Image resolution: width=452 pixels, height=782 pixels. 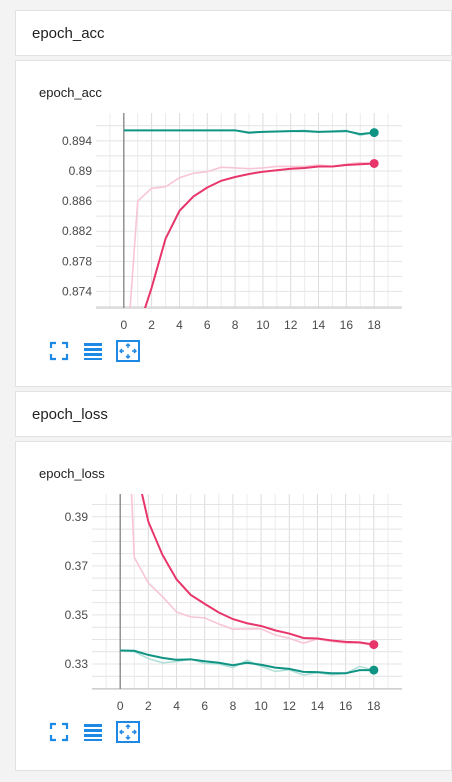 What do you see at coordinates (233, 33) in the screenshot?
I see `section-header-acc: epoch_acc` at bounding box center [233, 33].